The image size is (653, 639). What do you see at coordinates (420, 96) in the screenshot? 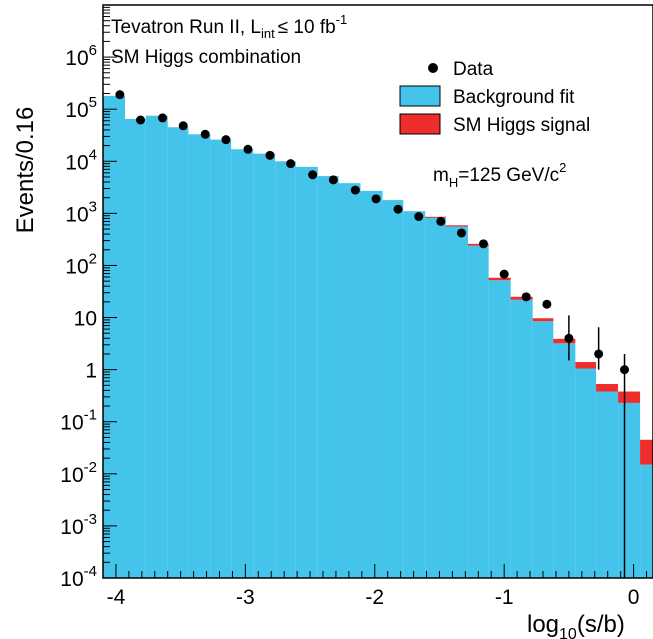
I see `legend-background-swatch` at bounding box center [420, 96].